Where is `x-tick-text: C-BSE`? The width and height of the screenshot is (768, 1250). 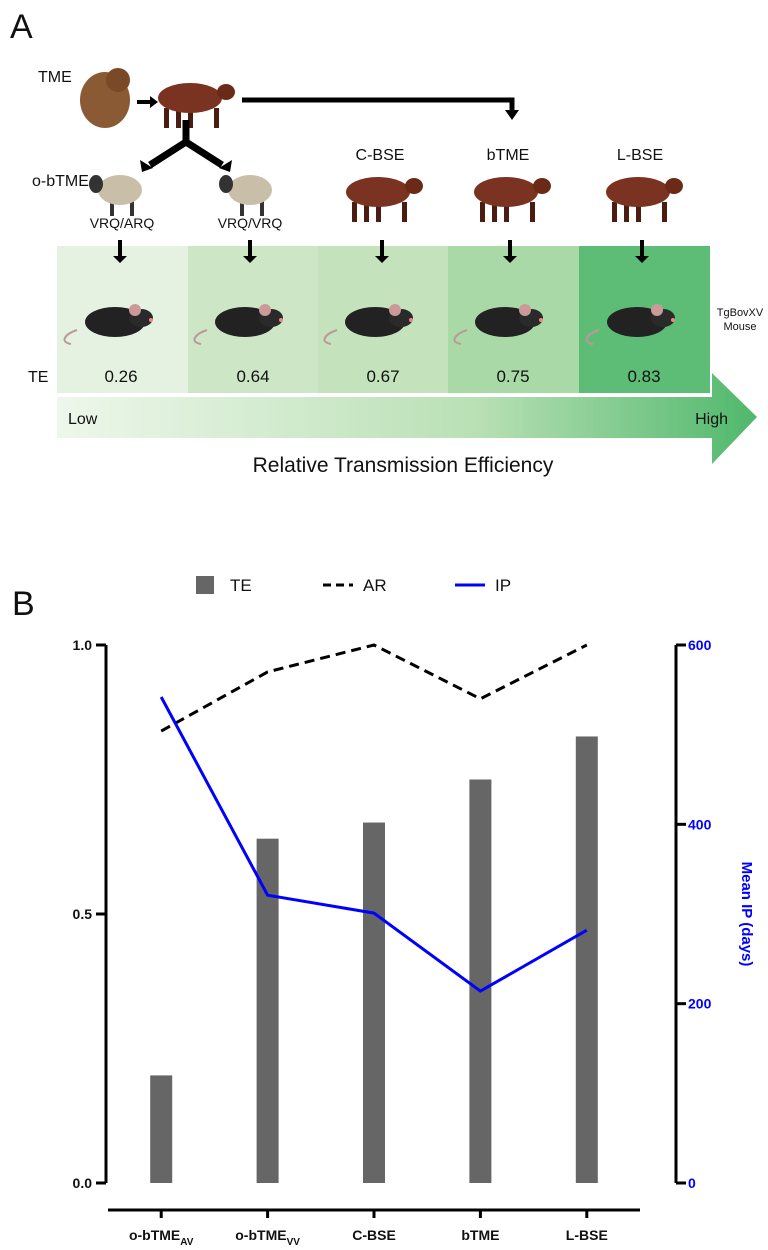 x-tick-text: C-BSE is located at coordinates (374, 1235).